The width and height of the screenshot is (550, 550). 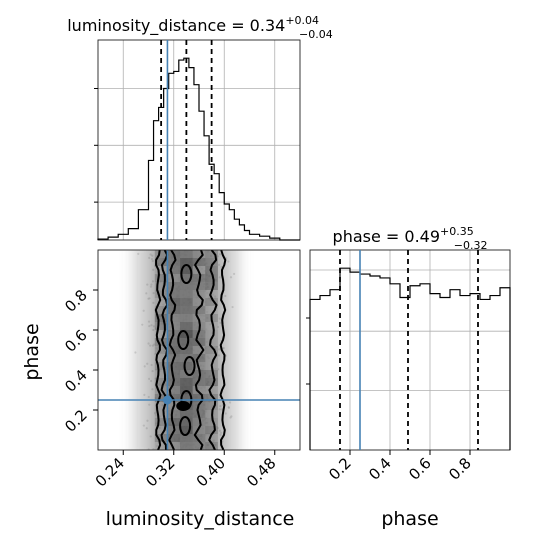 I want to click on ytick-label-phase-3: 0.8, so click(x=76, y=301).